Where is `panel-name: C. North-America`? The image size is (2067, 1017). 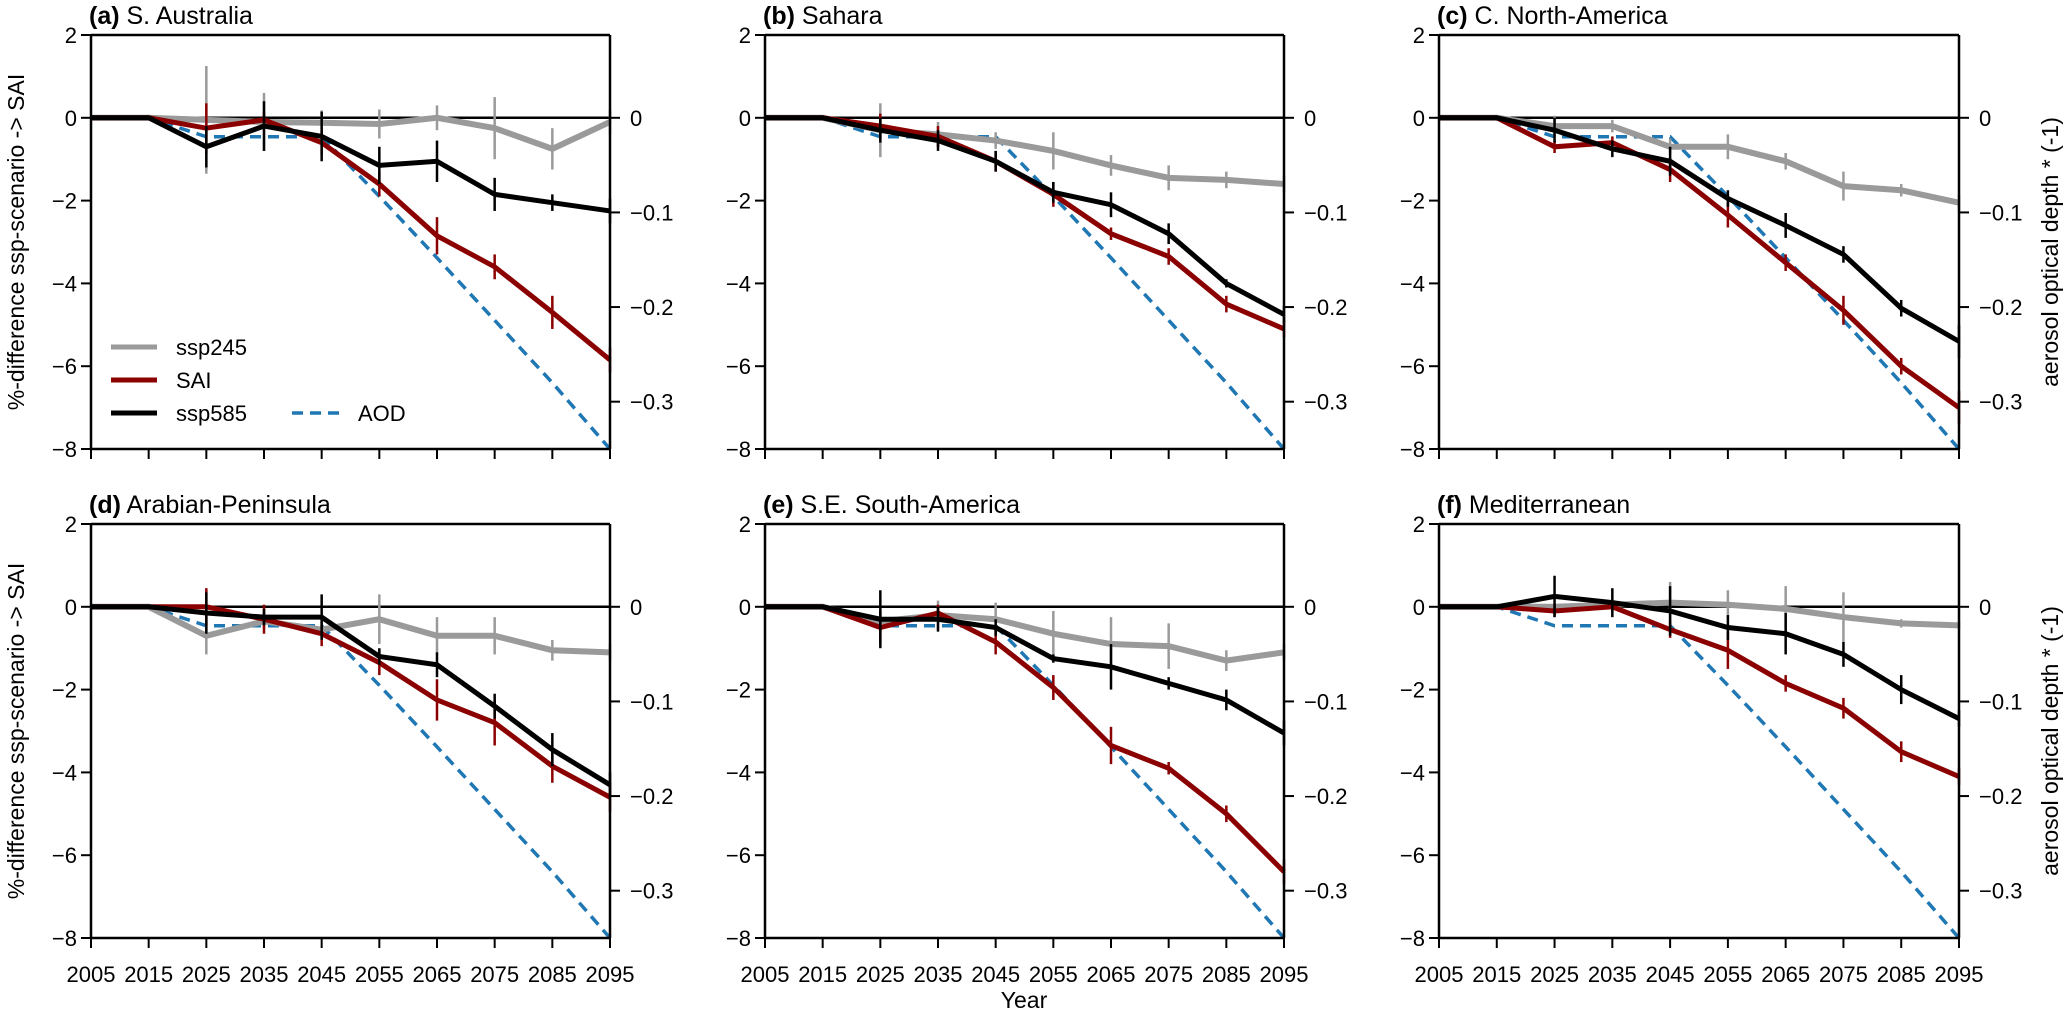
panel-name: C. North-America is located at coordinates (1568, 16).